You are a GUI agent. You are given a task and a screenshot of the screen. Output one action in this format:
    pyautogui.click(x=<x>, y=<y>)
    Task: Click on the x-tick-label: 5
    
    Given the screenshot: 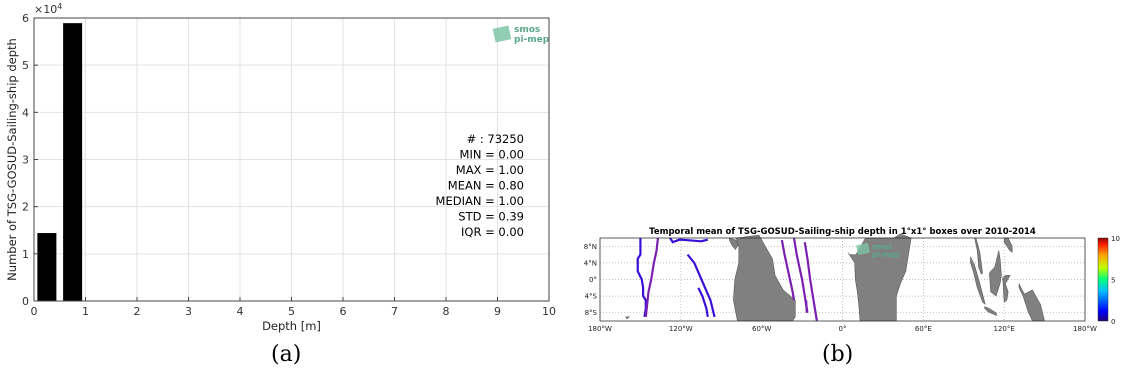 What is the action you would take?
    pyautogui.click(x=291, y=311)
    